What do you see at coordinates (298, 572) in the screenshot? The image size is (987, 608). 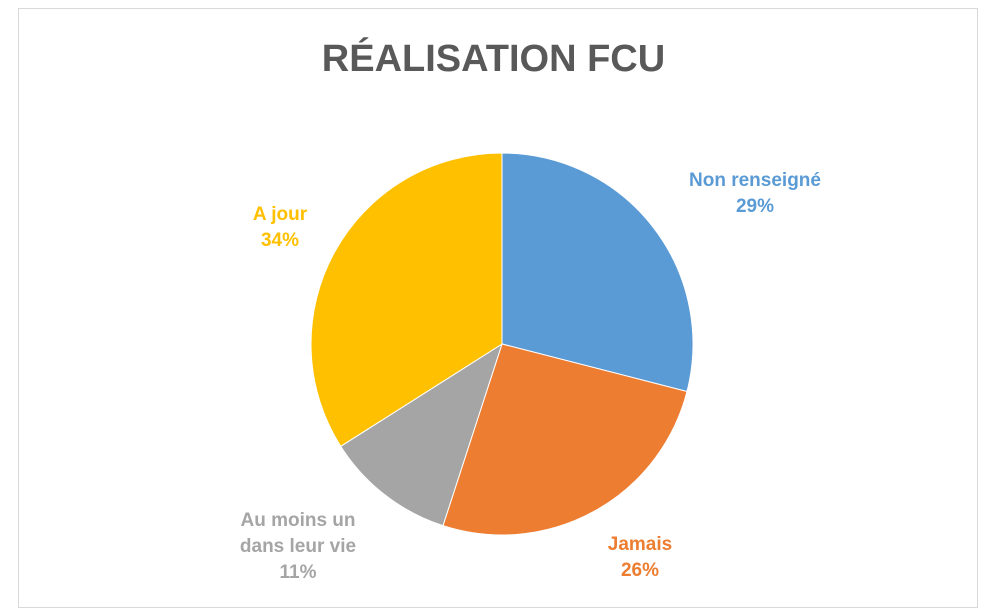 I see `value-label: 11%` at bounding box center [298, 572].